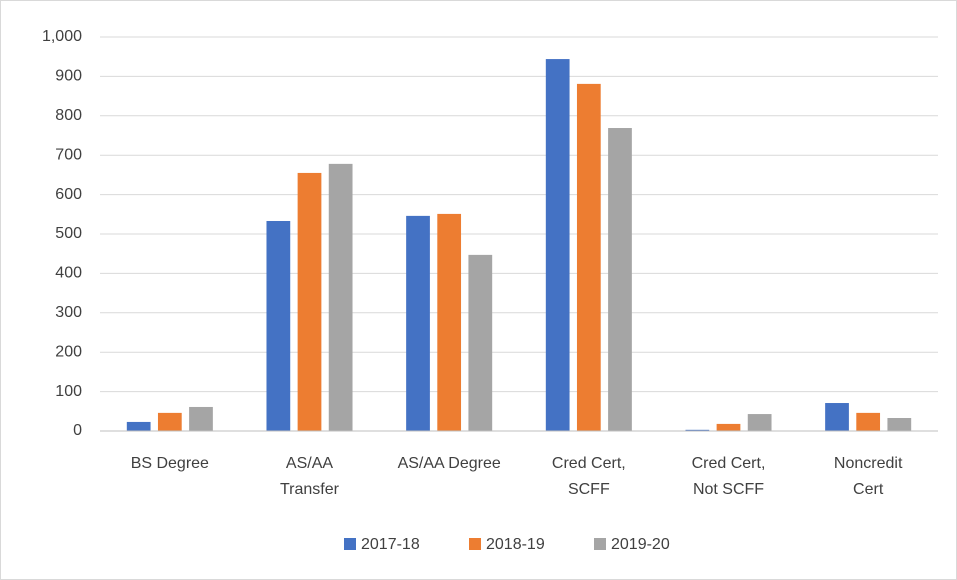 This screenshot has width=957, height=580. Describe the element at coordinates (170, 463) in the screenshot. I see `x-tick-label: BS Degree` at that location.